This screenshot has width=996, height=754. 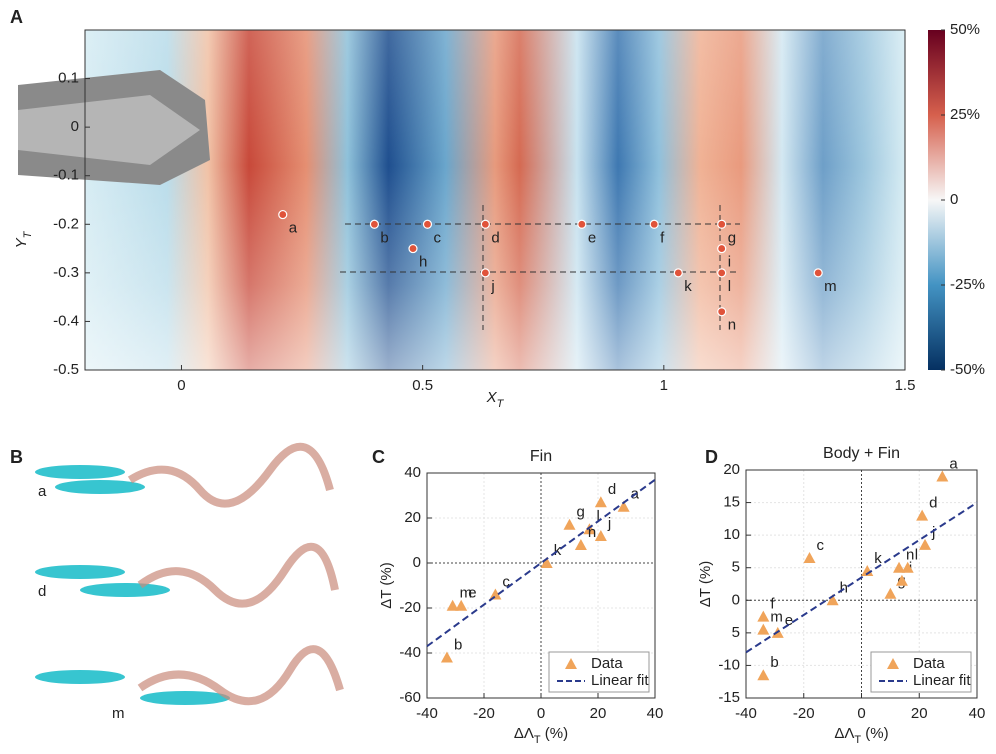 I want to click on y-axis-label-main: Y, so click(x=21, y=242).